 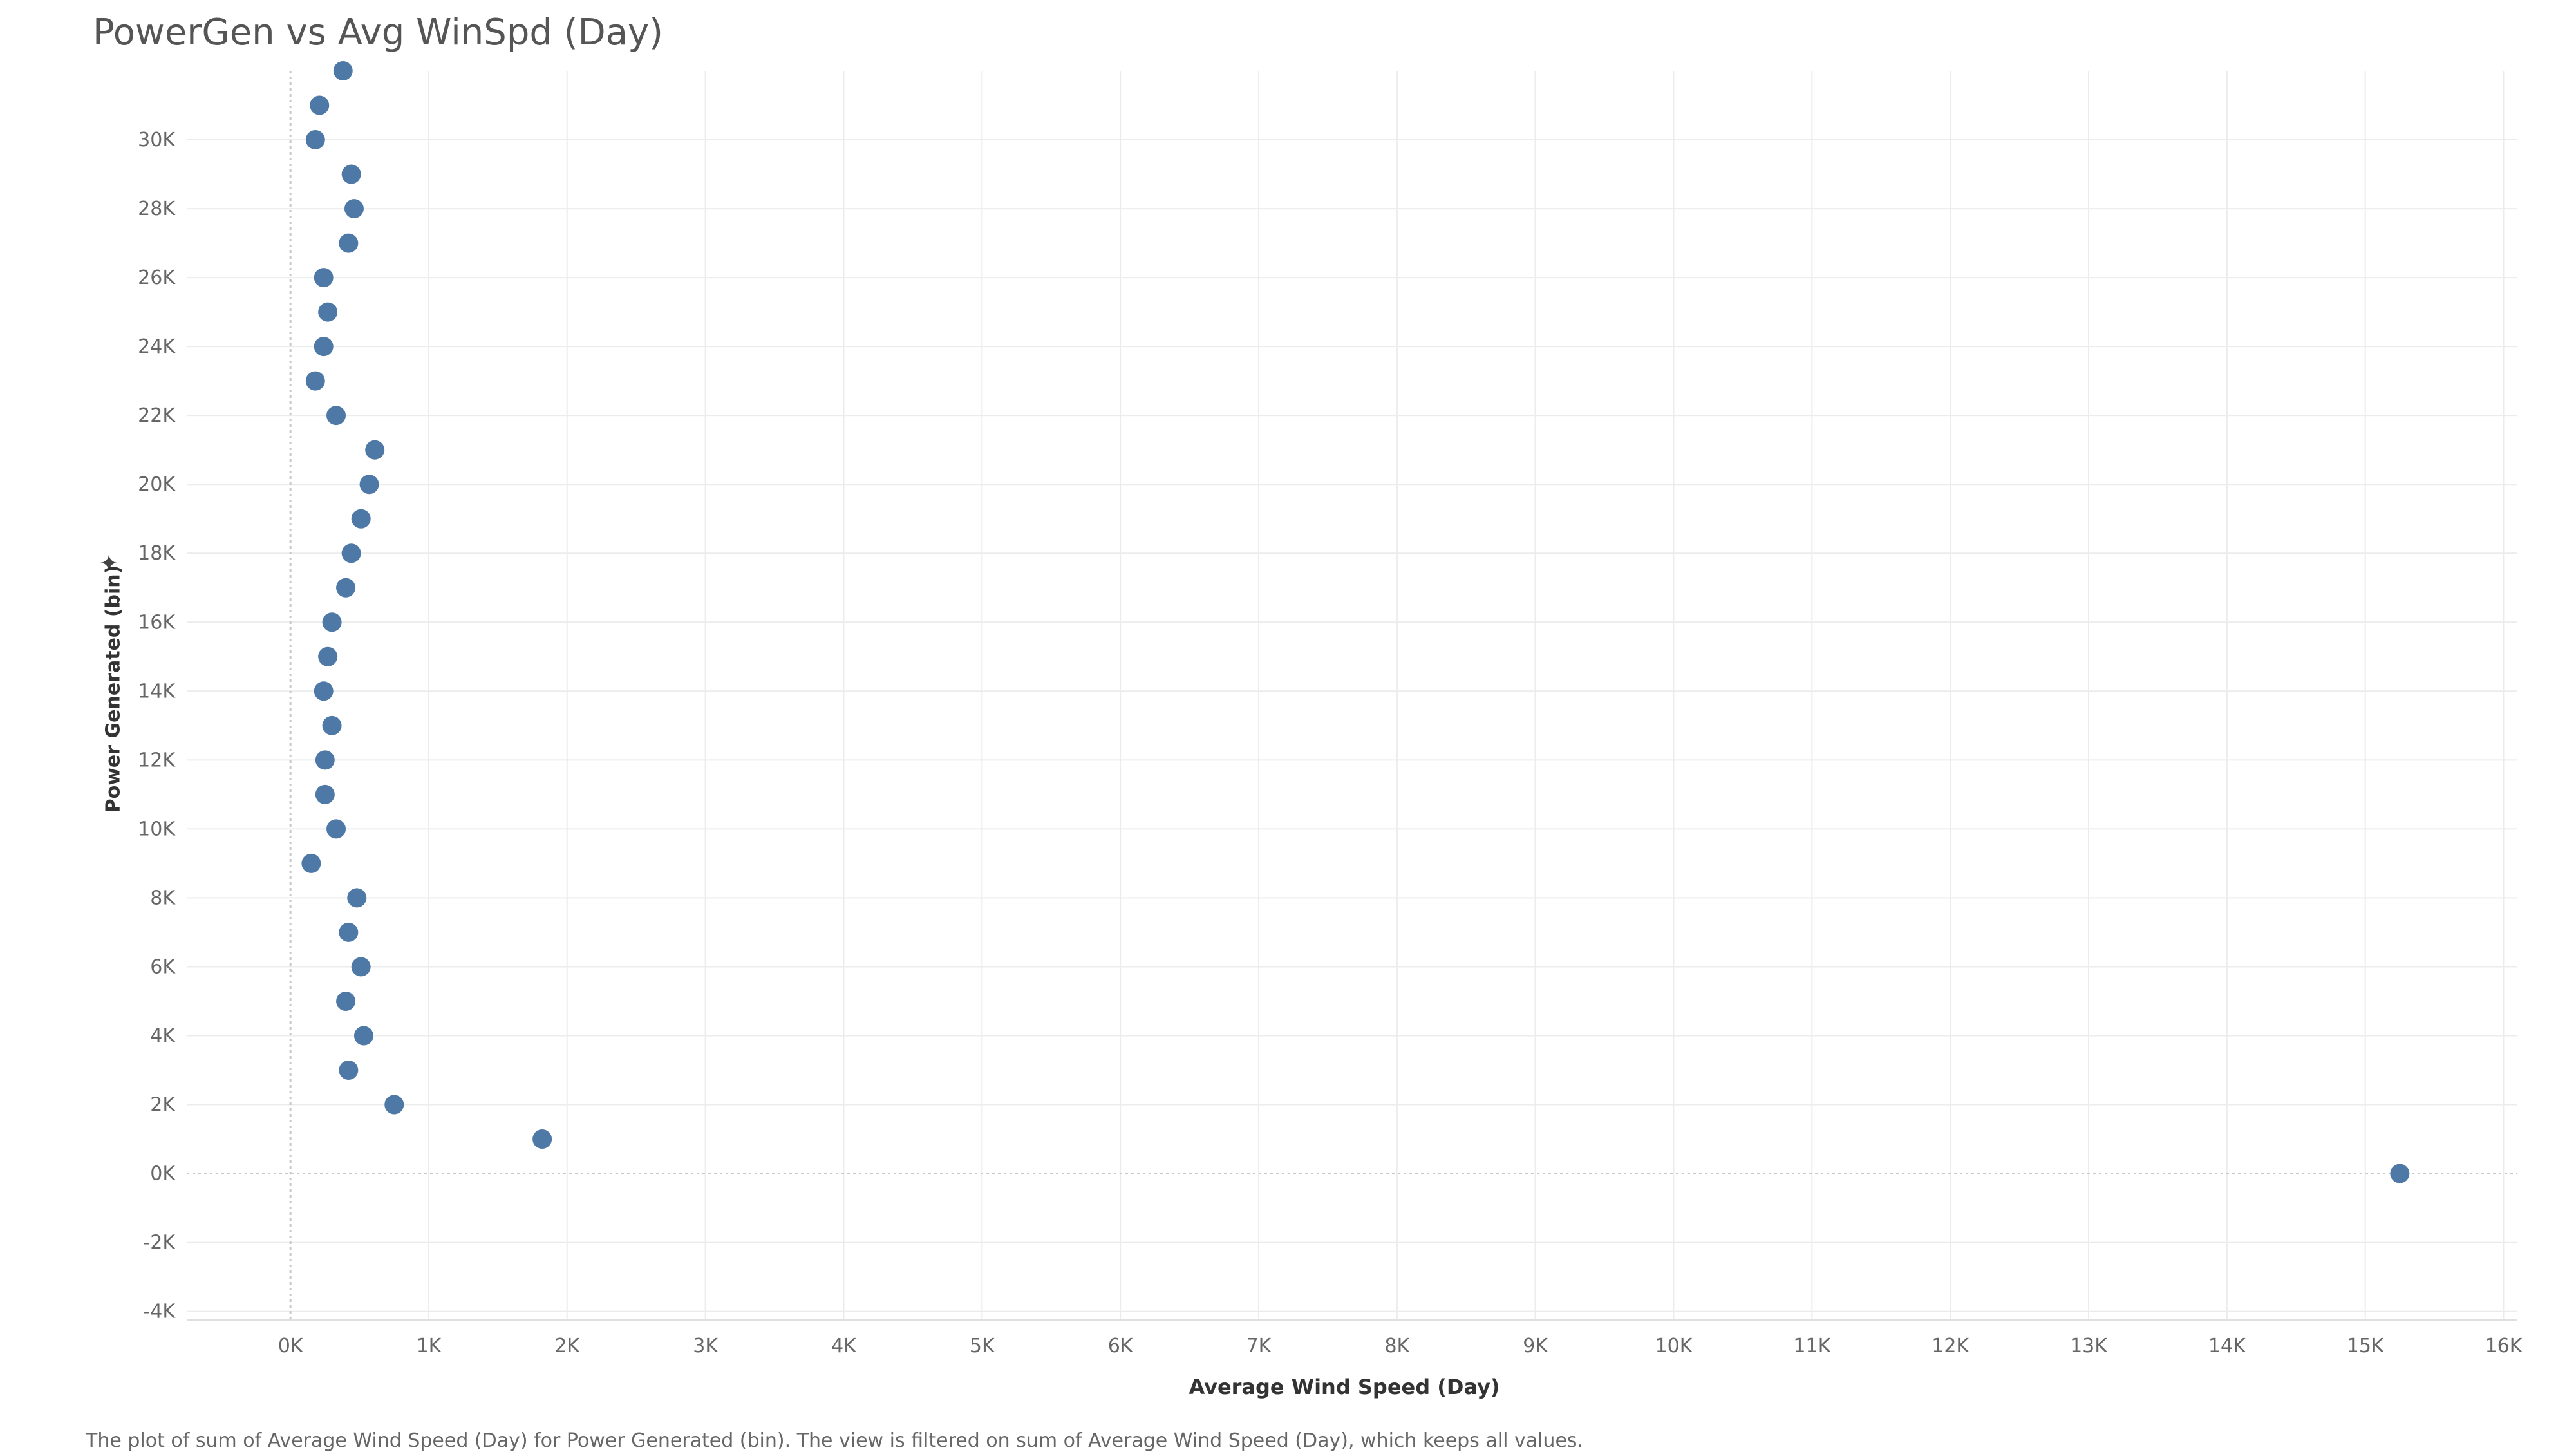 What do you see at coordinates (1535, 1346) in the screenshot?
I see `x-tick-label: 9K` at bounding box center [1535, 1346].